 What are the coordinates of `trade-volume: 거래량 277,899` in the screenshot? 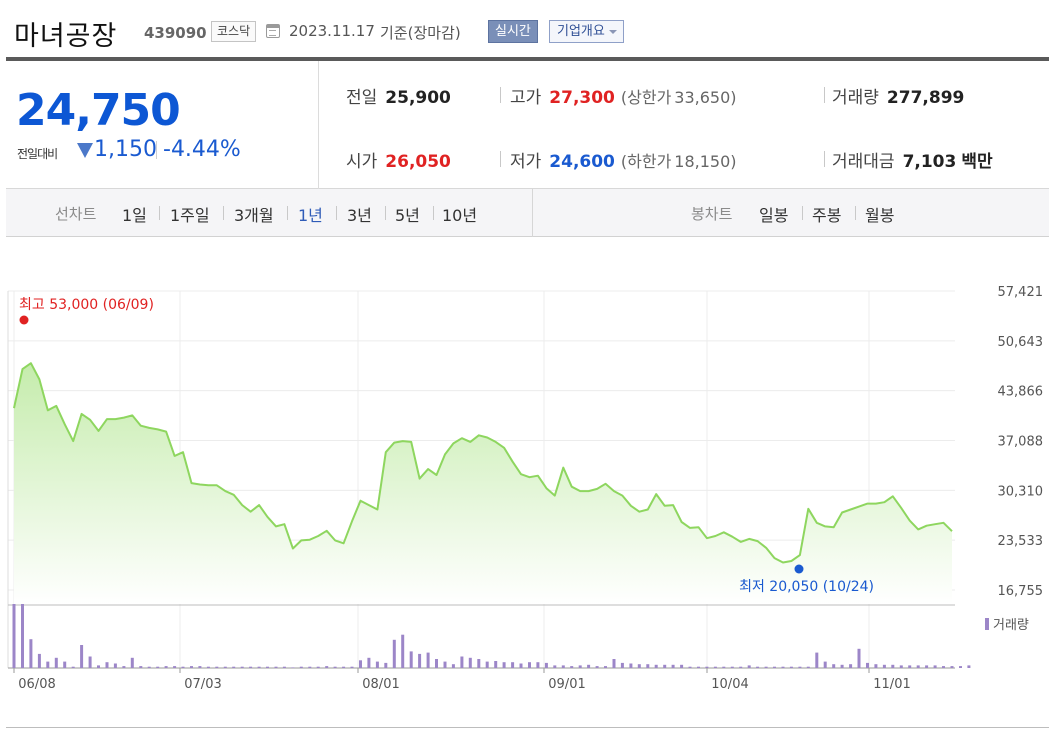 It's located at (898, 95).